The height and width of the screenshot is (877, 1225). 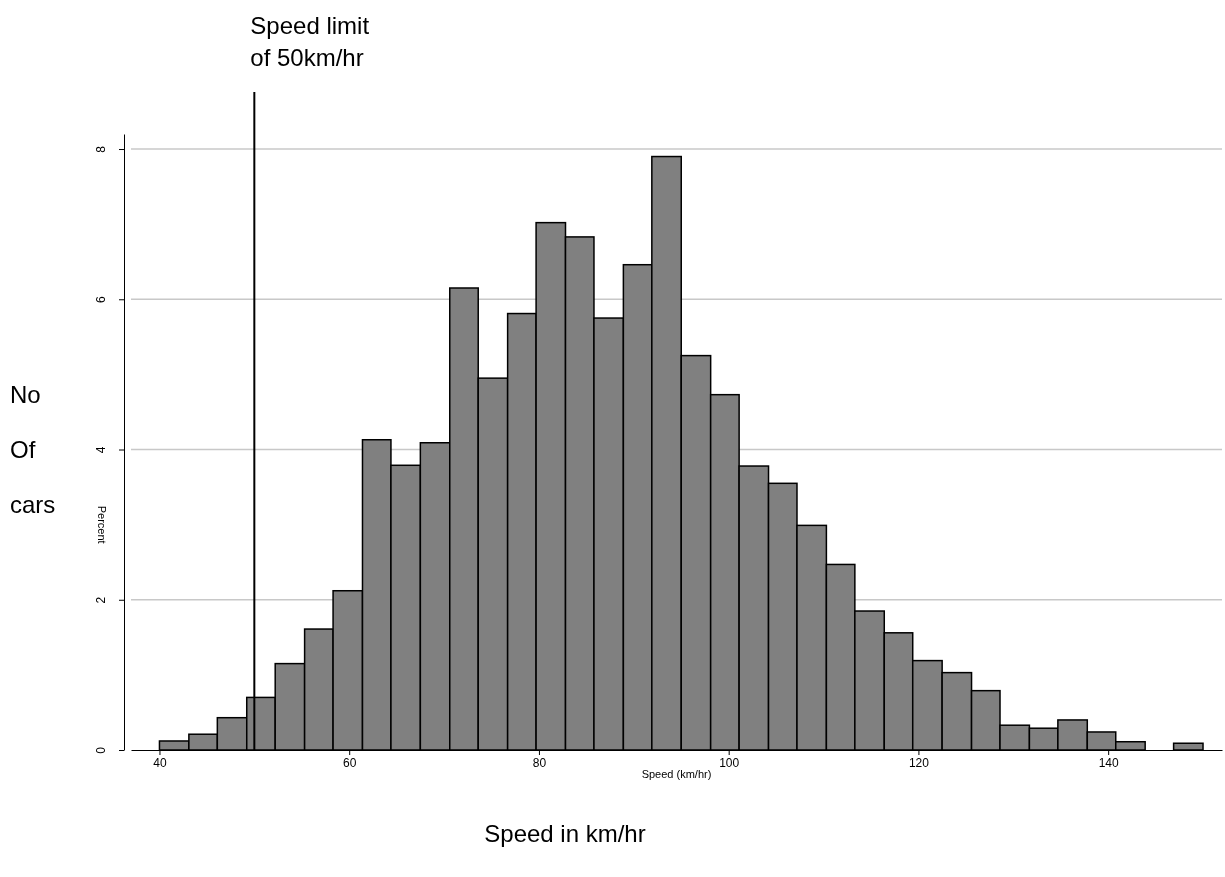 I want to click on y-tick-label: 0, so click(x=101, y=750).